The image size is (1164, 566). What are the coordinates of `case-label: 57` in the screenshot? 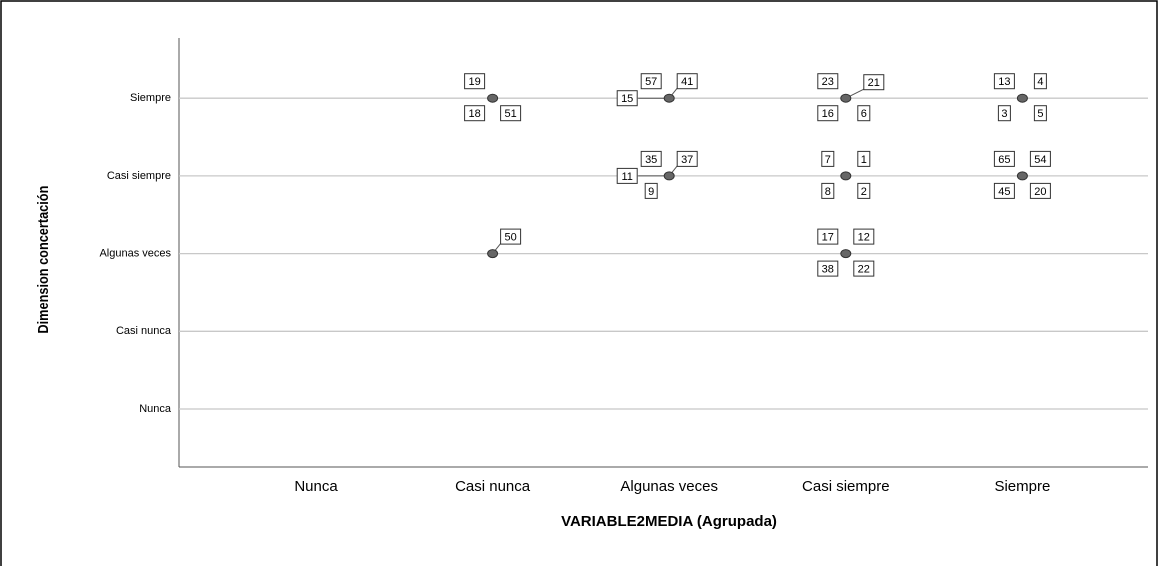 It's located at (651, 82).